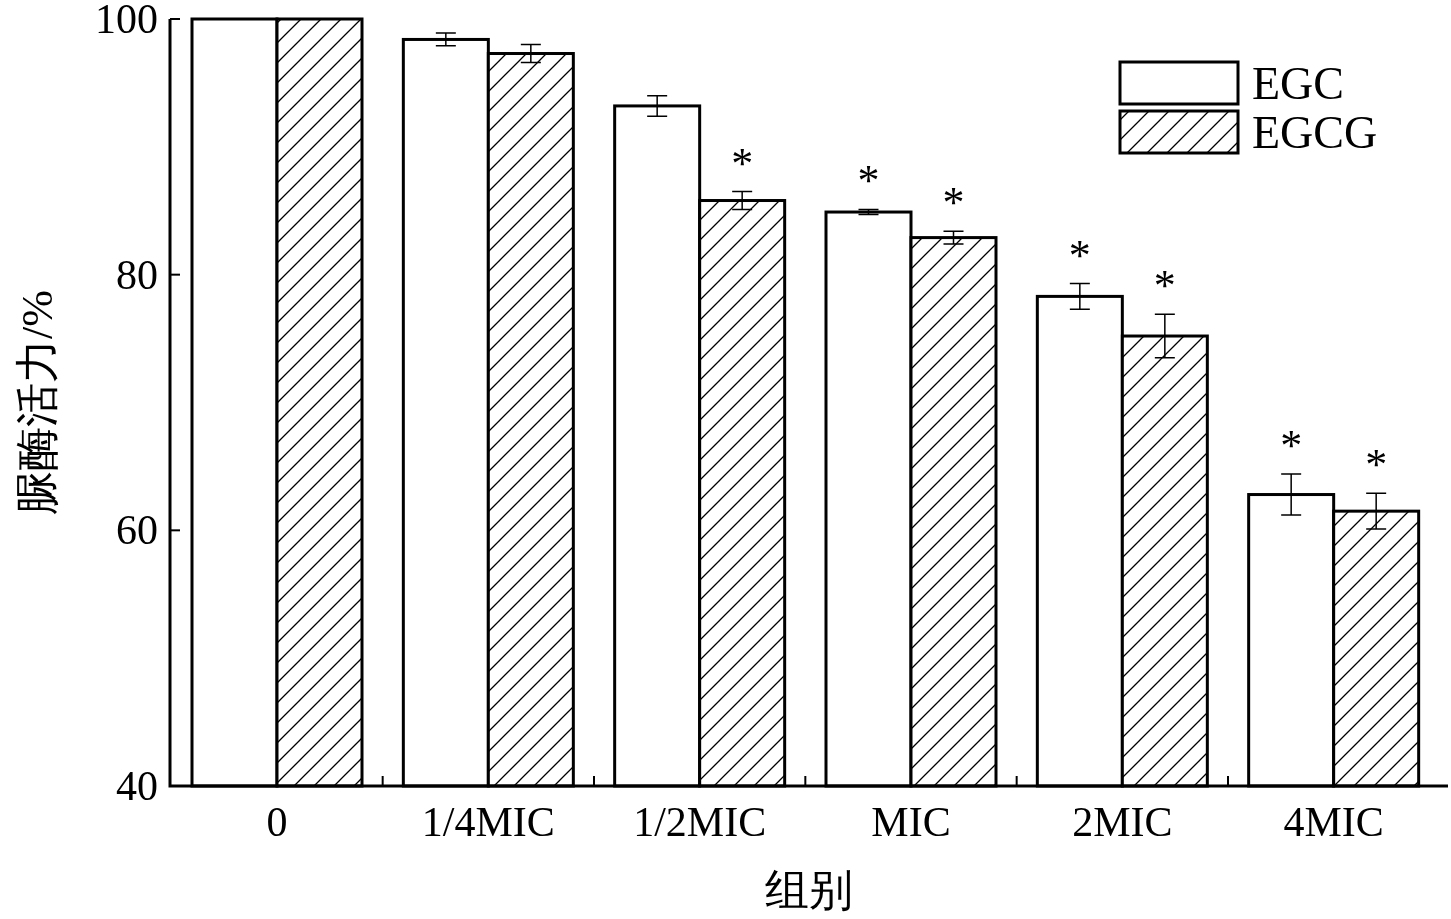 This screenshot has height=919, width=1451. What do you see at coordinates (911, 822) in the screenshot?
I see `x-tick-label: MIC` at bounding box center [911, 822].